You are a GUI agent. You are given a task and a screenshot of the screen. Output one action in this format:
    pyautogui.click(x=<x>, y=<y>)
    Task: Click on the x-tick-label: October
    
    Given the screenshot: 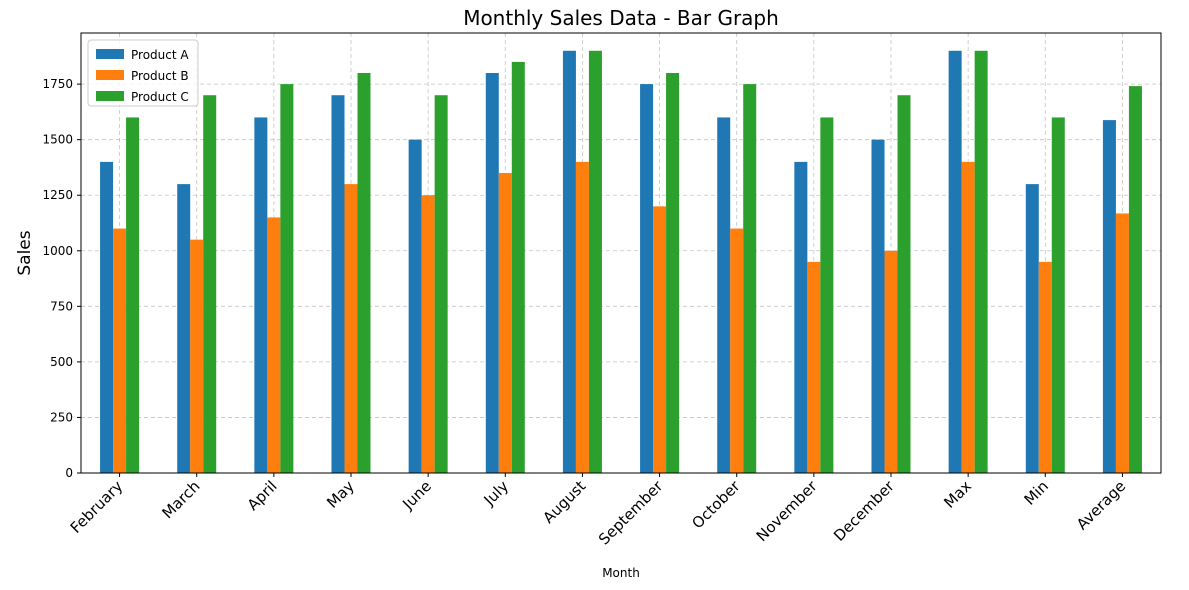 What is the action you would take?
    pyautogui.click(x=716, y=505)
    